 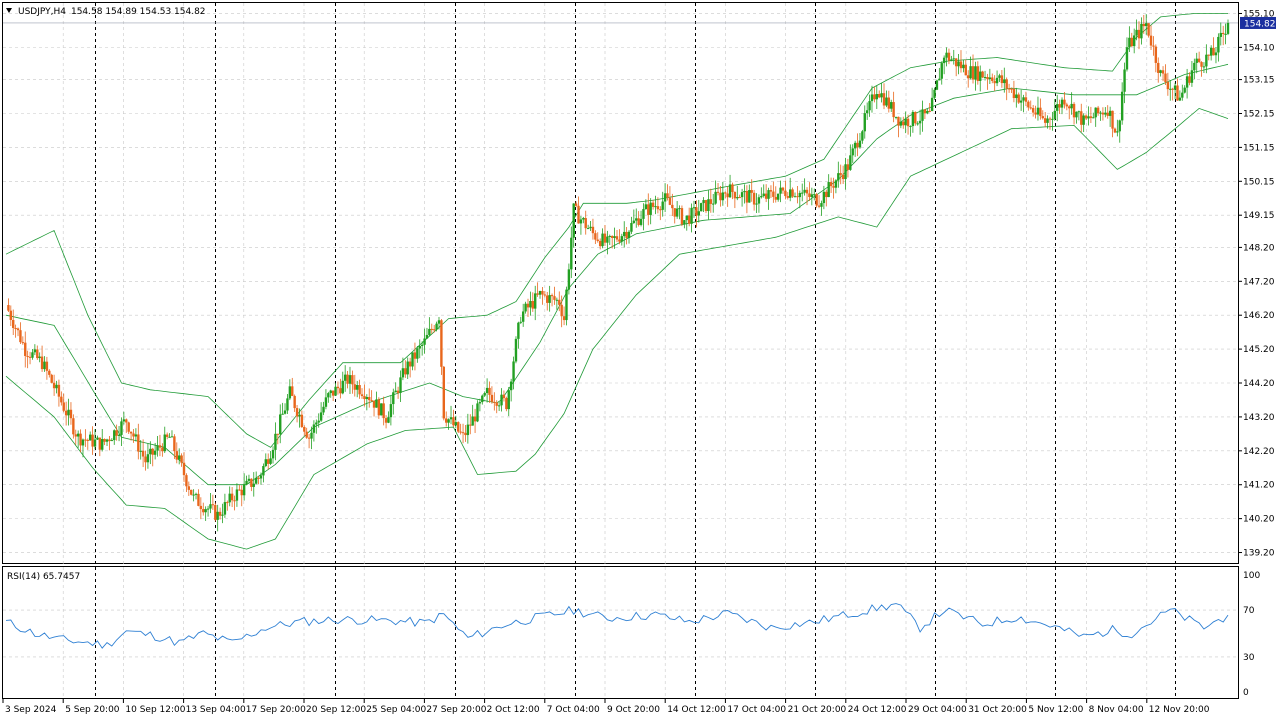 What do you see at coordinates (43, 577) in the screenshot?
I see `rsi-title: RSI(14) 65.7457` at bounding box center [43, 577].